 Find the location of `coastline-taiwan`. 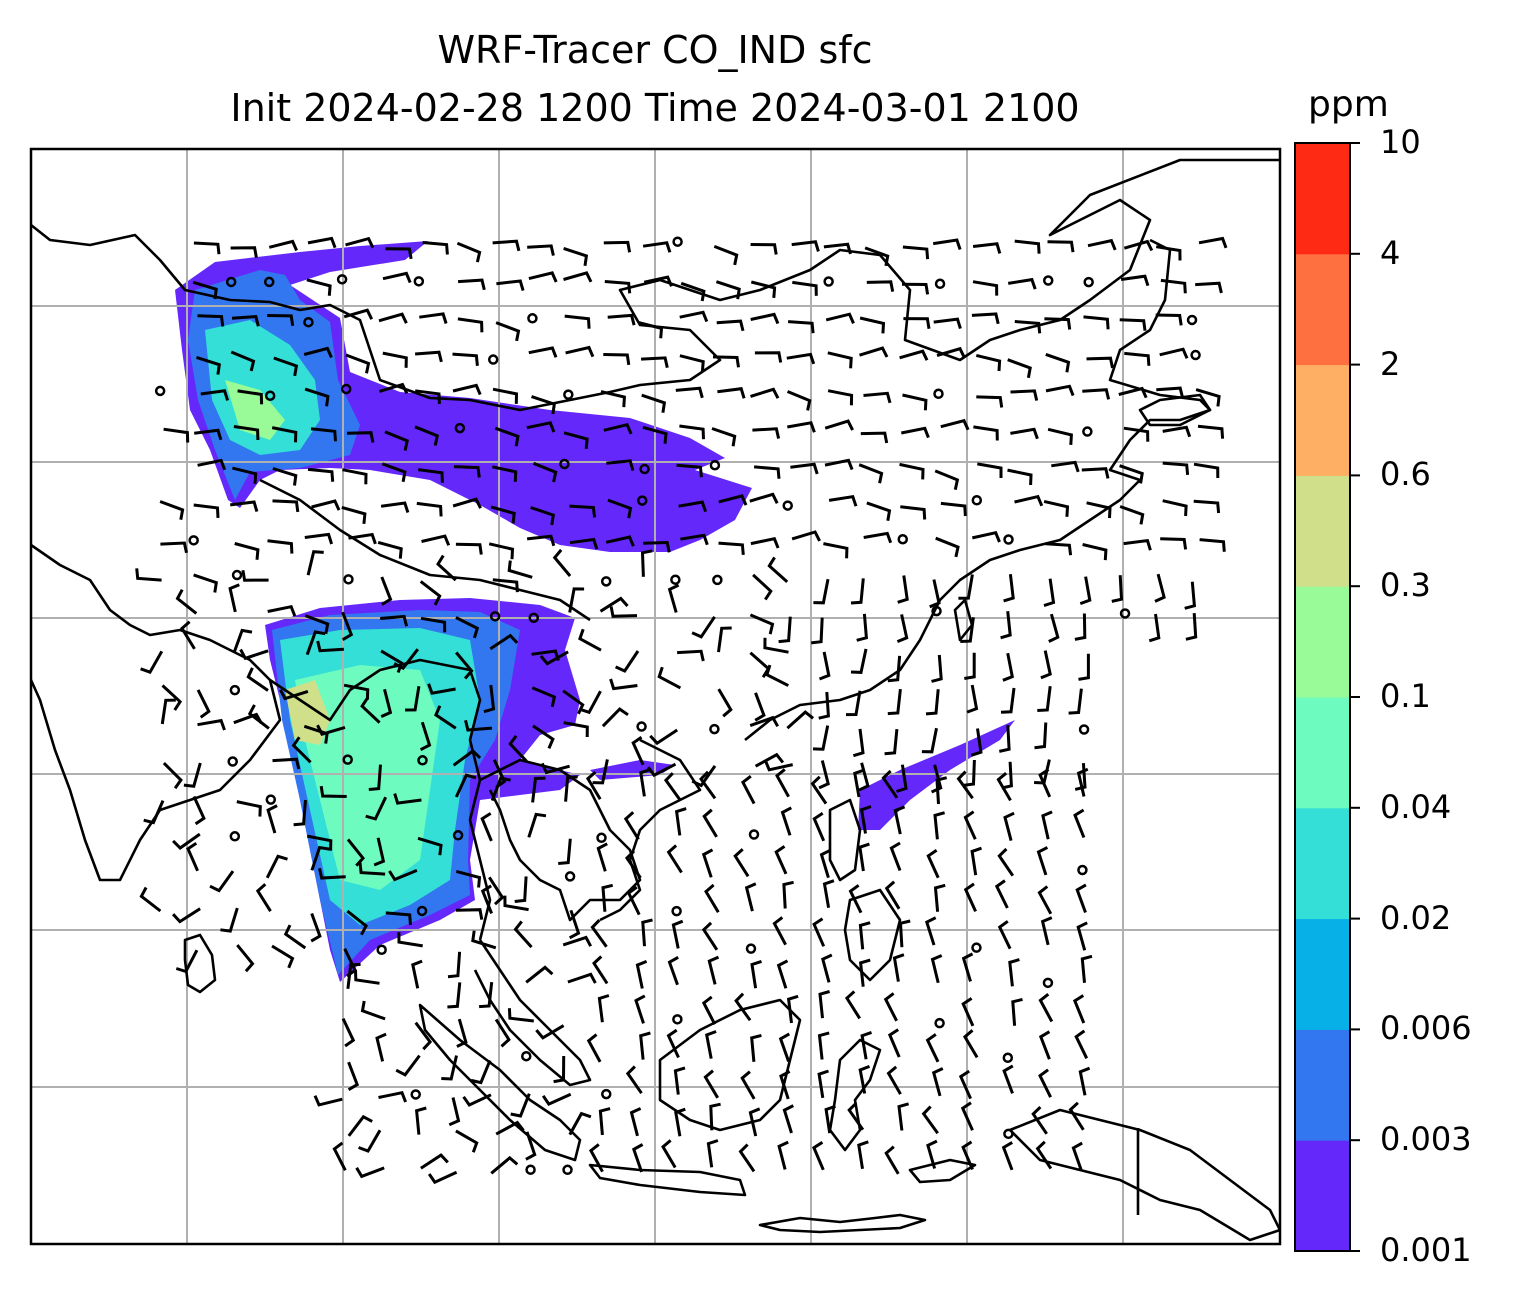

coastline-taiwan is located at coordinates (963, 620).